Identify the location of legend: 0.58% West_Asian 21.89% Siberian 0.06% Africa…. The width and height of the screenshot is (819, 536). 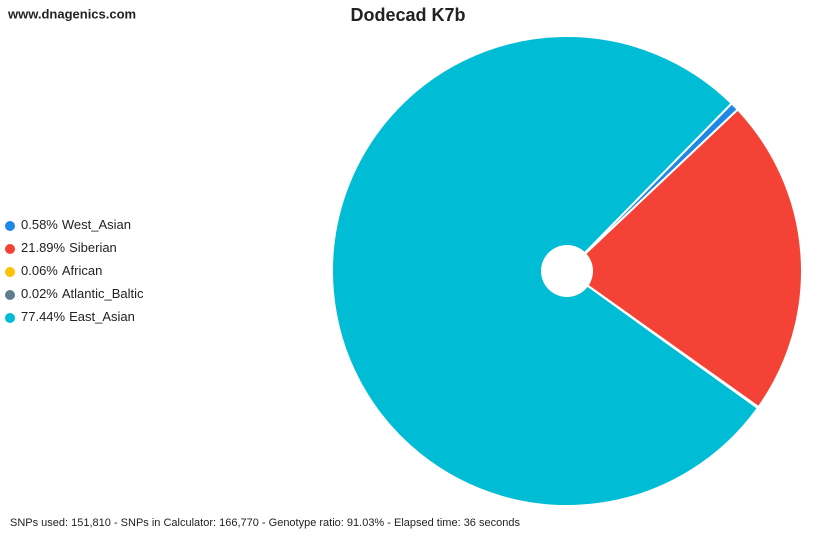
(74, 270).